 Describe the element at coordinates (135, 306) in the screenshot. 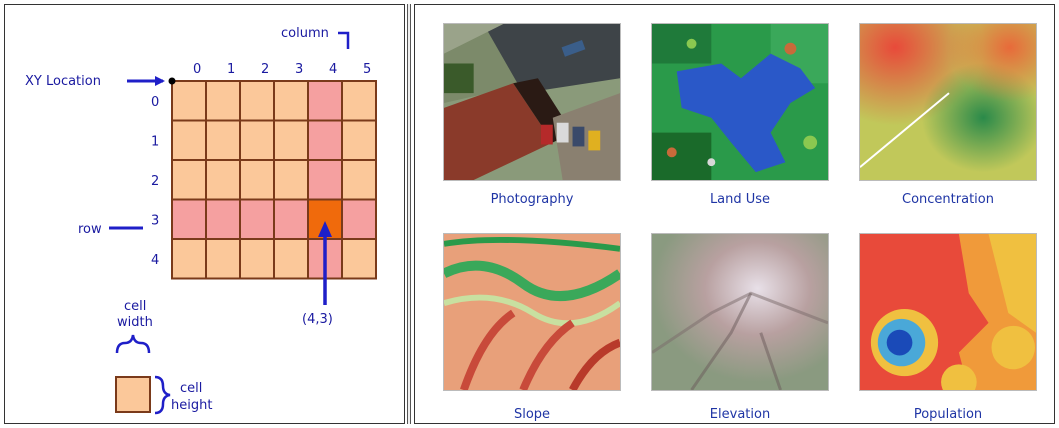

I see `cell-width-label-line1: cell` at that location.